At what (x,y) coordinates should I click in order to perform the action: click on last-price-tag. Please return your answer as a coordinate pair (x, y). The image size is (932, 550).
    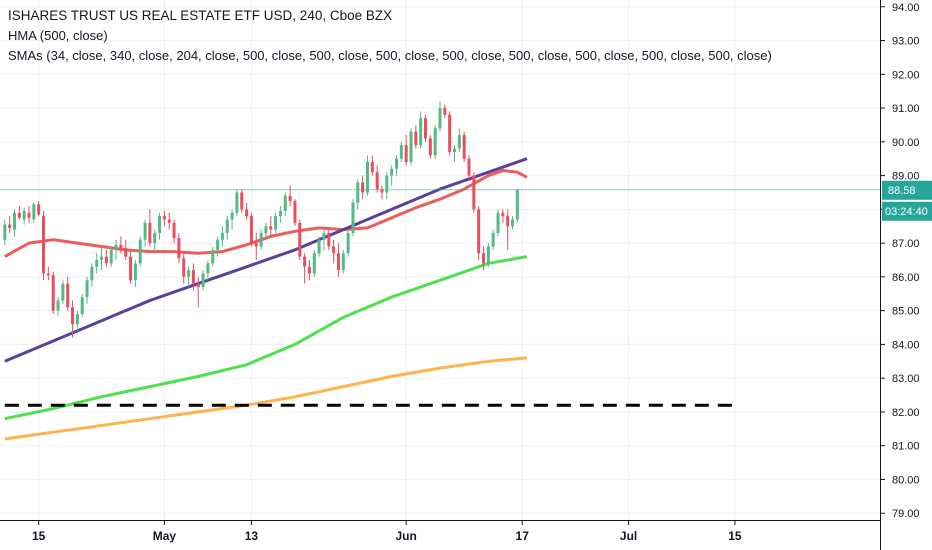
    Looking at the image, I should click on (907, 190).